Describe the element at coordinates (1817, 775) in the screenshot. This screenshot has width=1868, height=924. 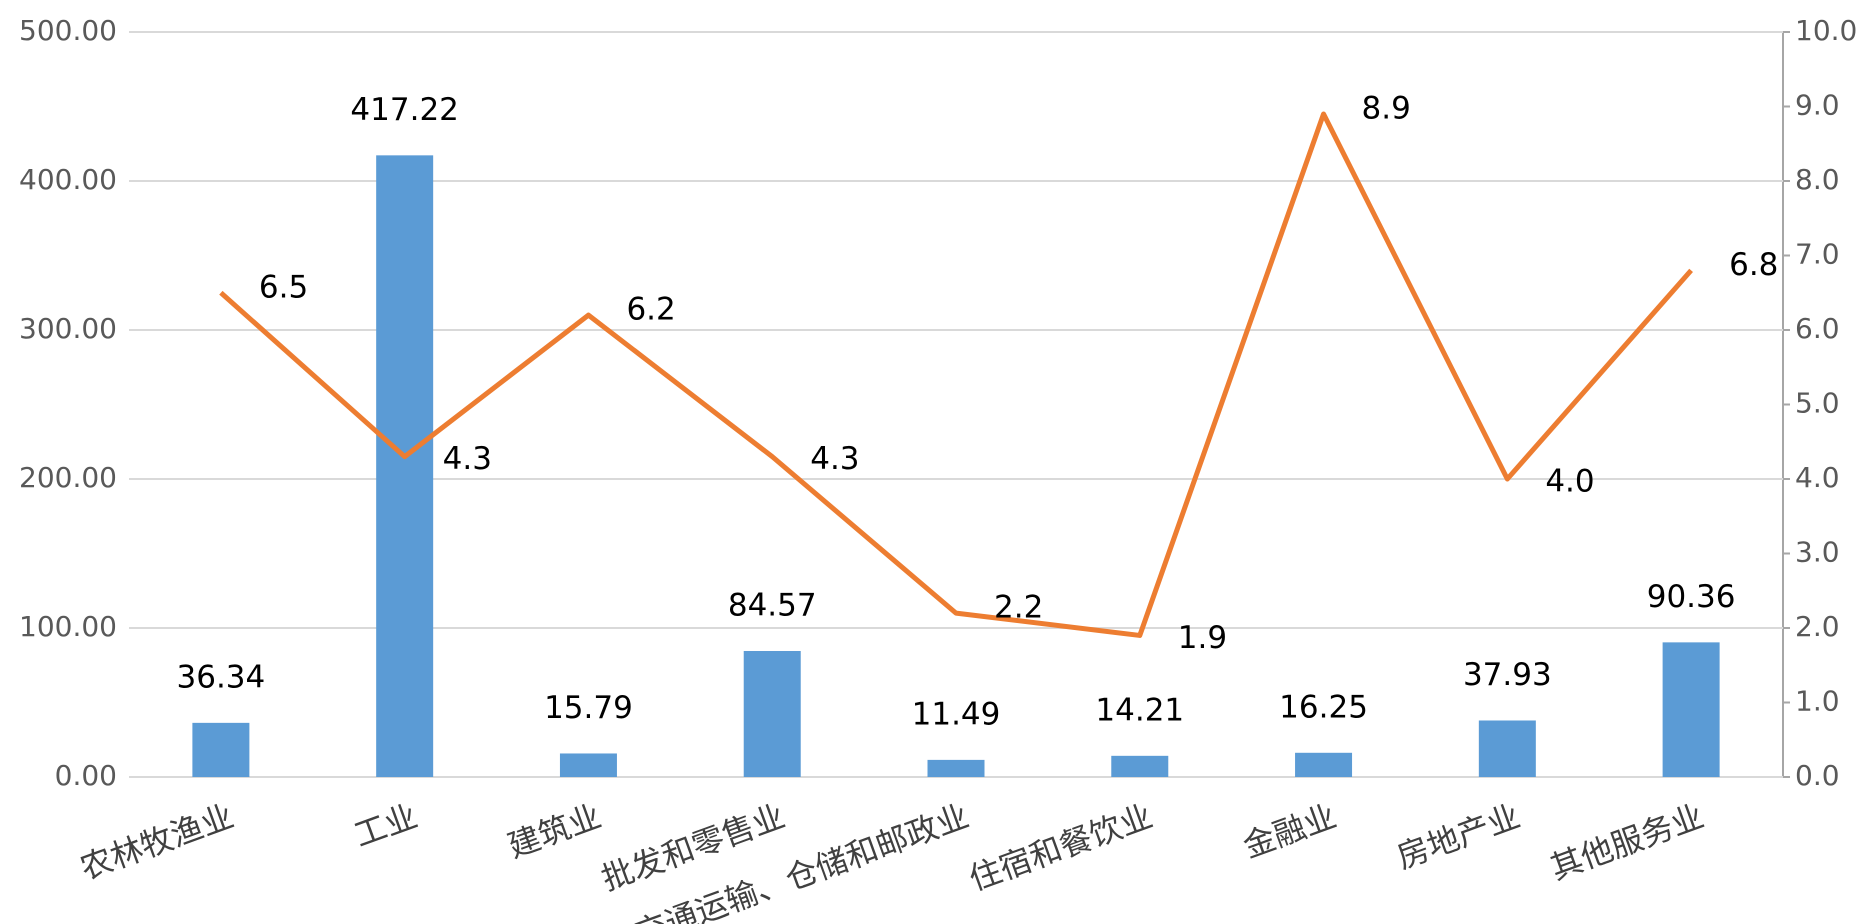
I see `y2-tick-label: 0.0` at that location.